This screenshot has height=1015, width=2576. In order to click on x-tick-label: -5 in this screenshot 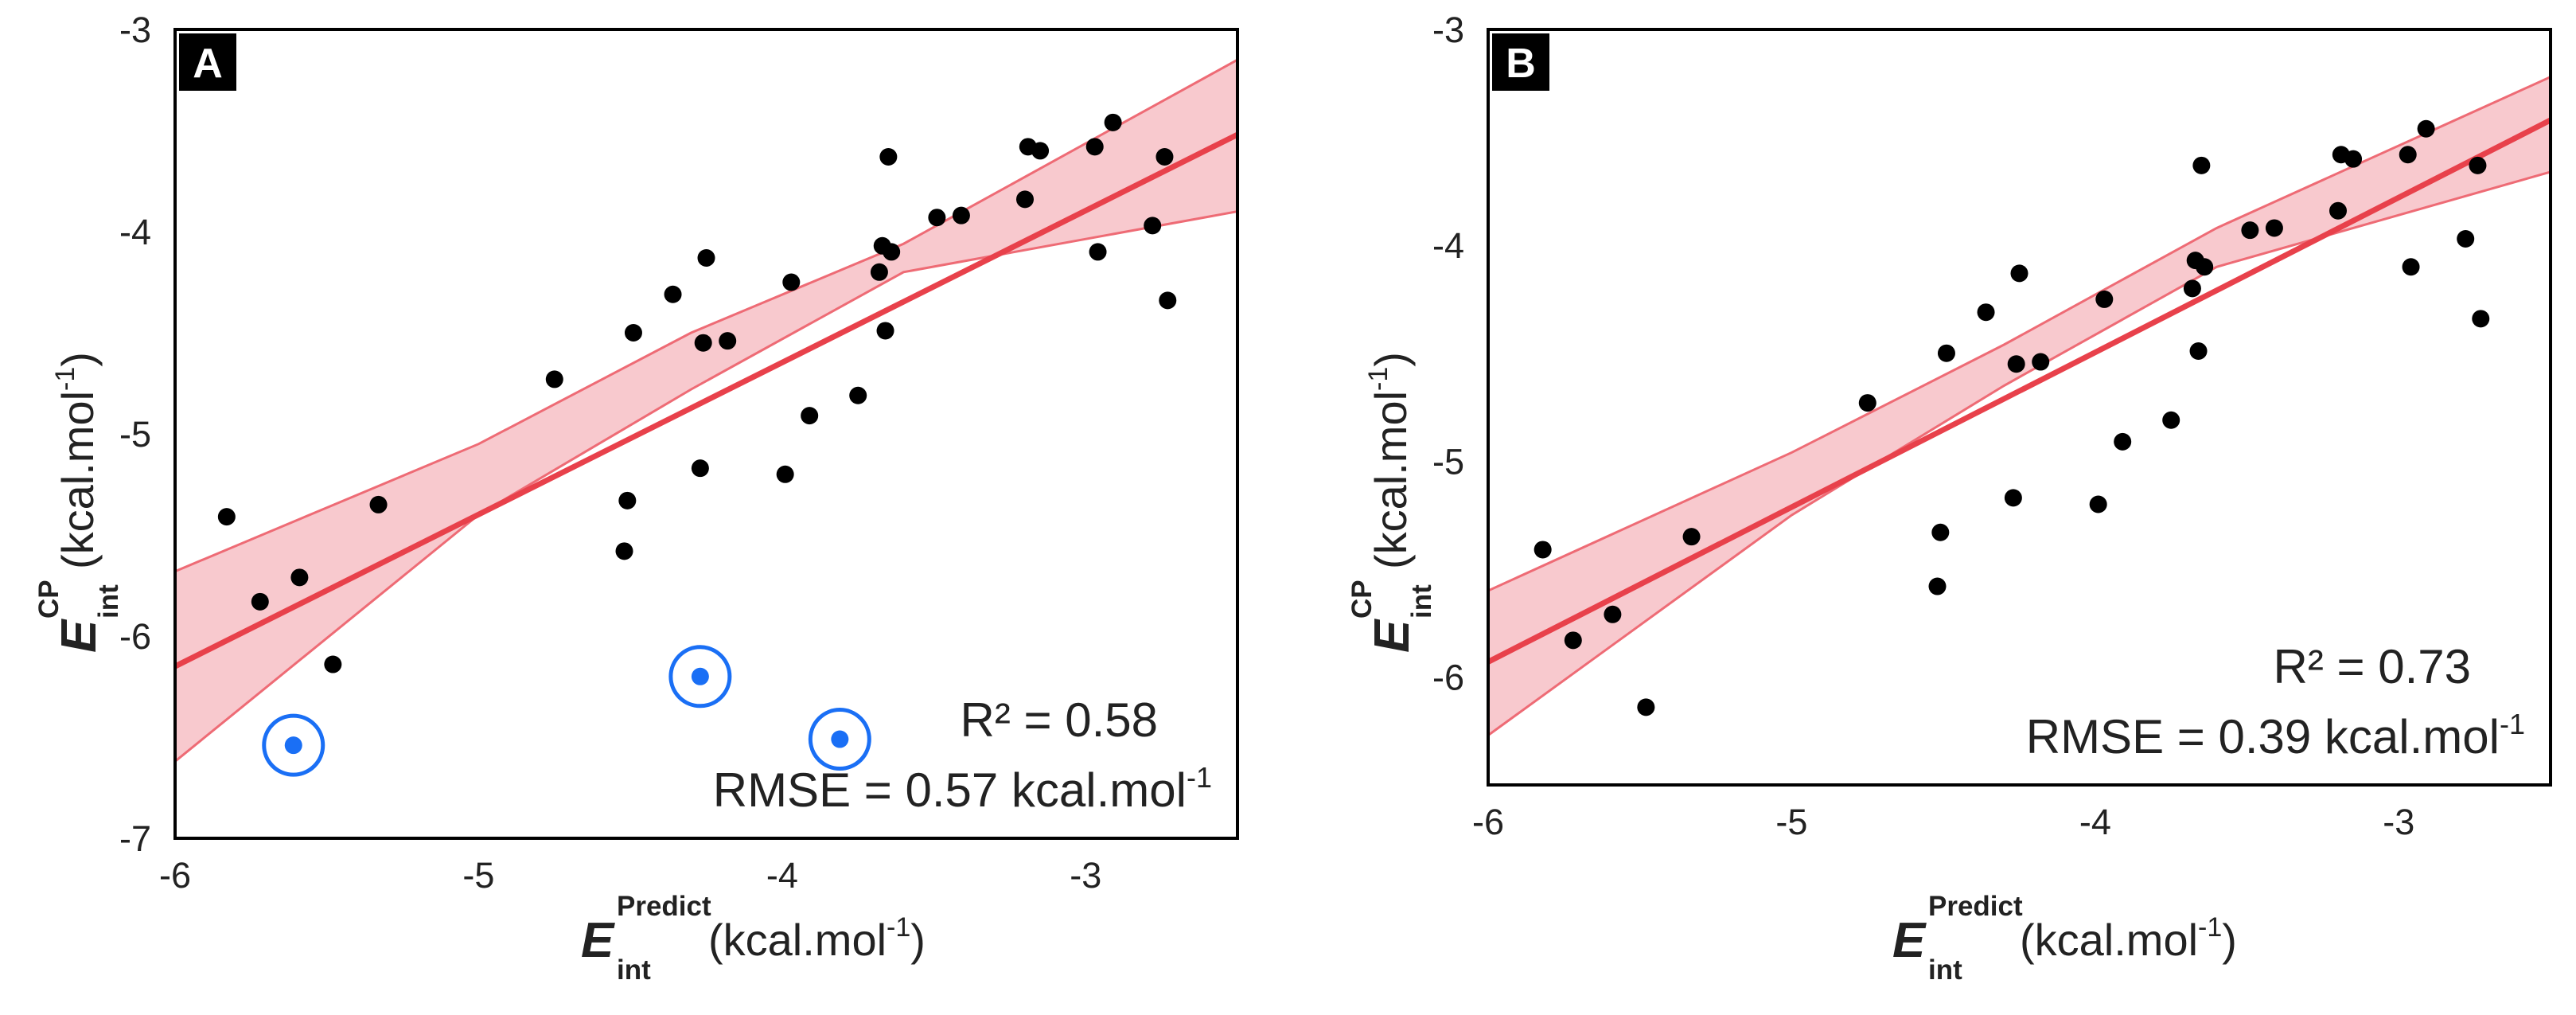, I will do `click(478, 875)`.